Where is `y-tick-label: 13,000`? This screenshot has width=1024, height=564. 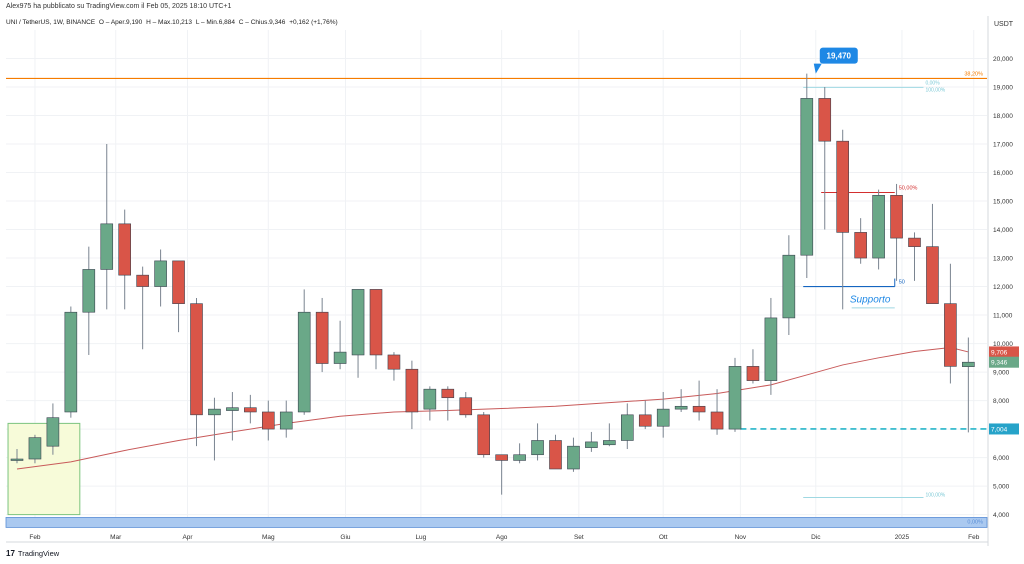 y-tick-label: 13,000 is located at coordinates (1003, 259).